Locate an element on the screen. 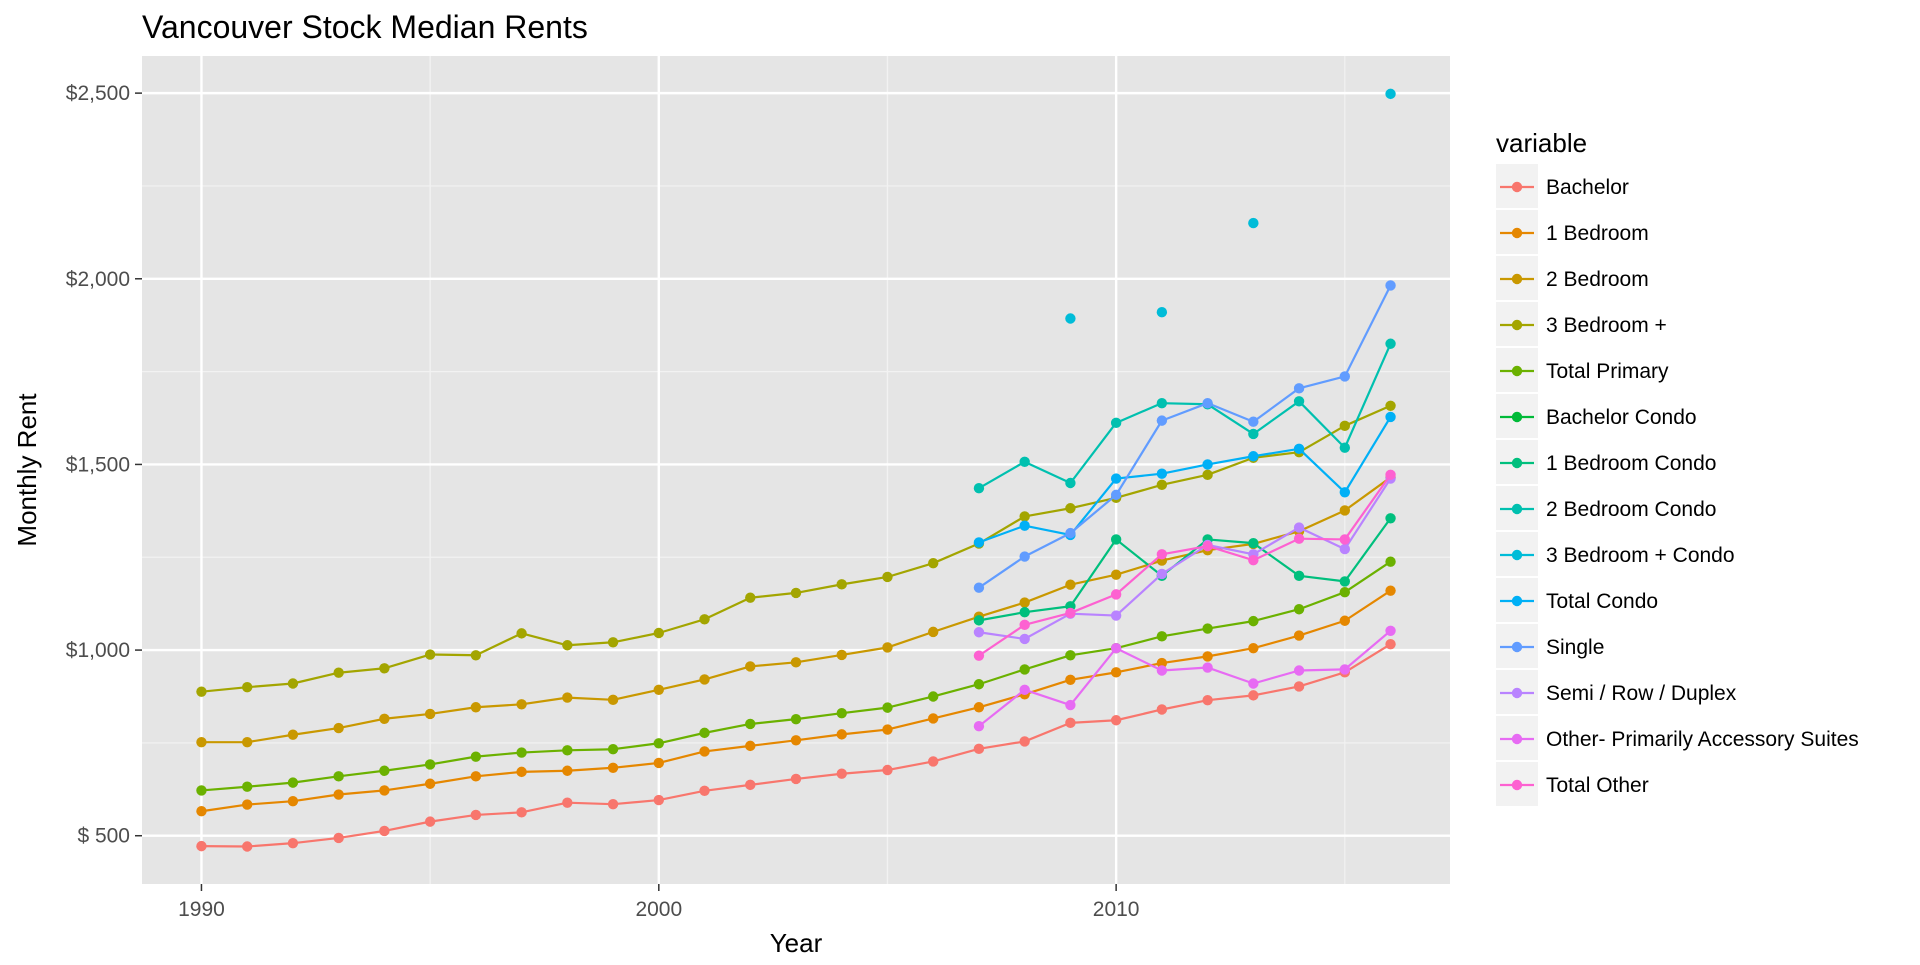 Image resolution: width=1920 pixels, height=965 pixels. y-tick-label: $1,500 is located at coordinates (98, 464).